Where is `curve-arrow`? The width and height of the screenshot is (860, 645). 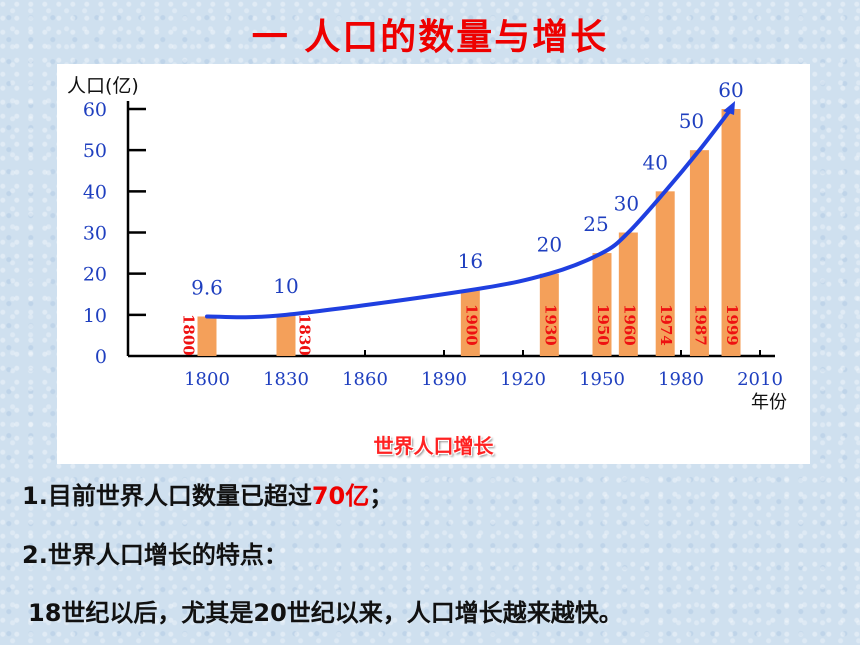
curve-arrow is located at coordinates (729, 108).